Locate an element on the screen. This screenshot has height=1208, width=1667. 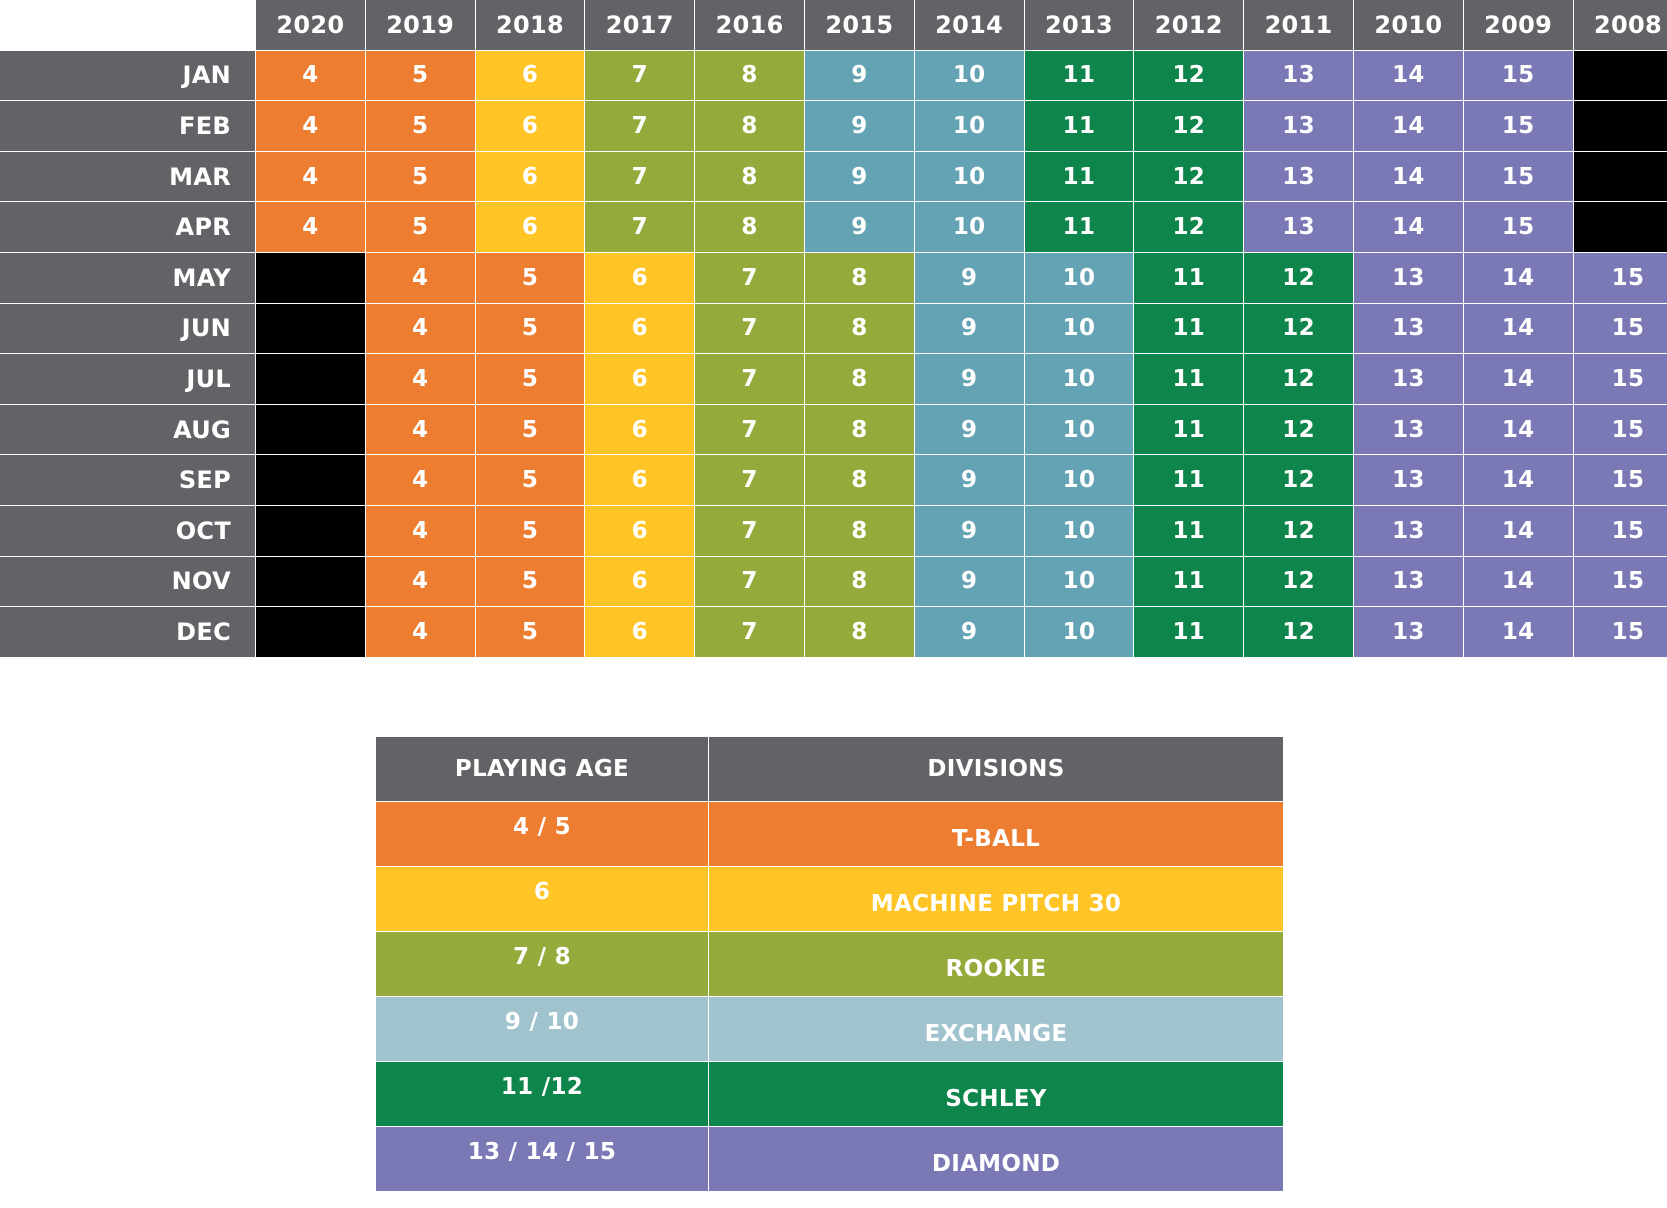
legend-division-name: ROOKIE is located at coordinates (996, 964).